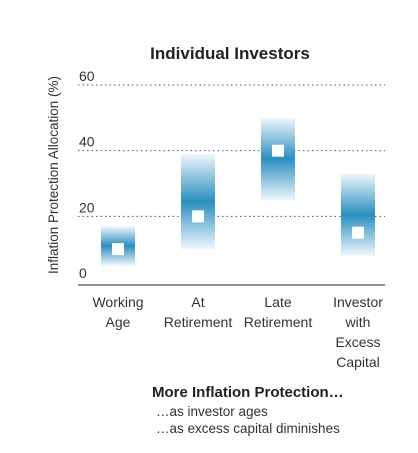  What do you see at coordinates (278, 312) in the screenshot?
I see `category-label-3: Late Retirement` at bounding box center [278, 312].